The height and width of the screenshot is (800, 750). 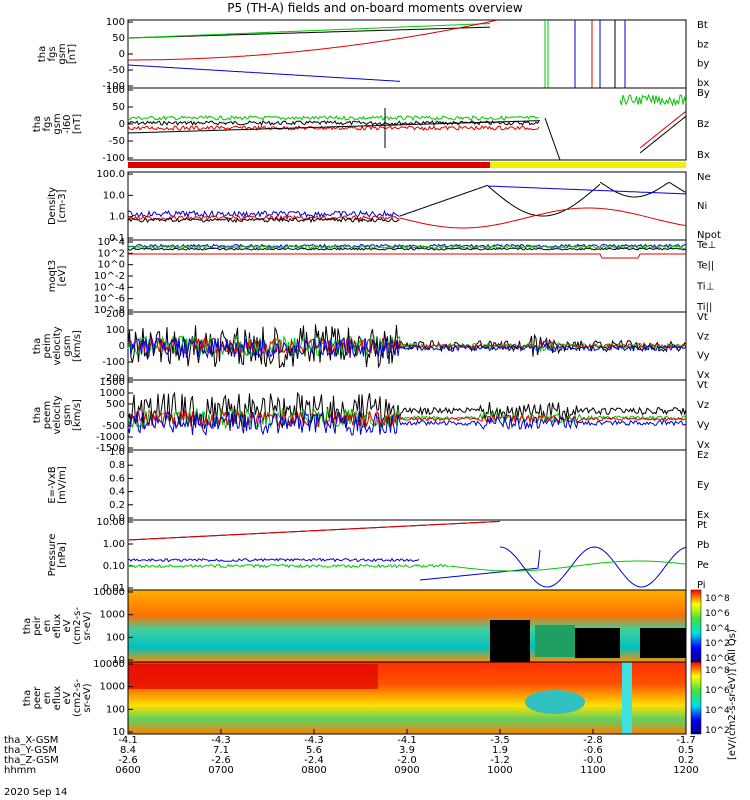 I want to click on panel-p1: 100 50 0 -50 -100 tha fgs gsm [nT] Bt bz by bx, so click(x=373, y=54).